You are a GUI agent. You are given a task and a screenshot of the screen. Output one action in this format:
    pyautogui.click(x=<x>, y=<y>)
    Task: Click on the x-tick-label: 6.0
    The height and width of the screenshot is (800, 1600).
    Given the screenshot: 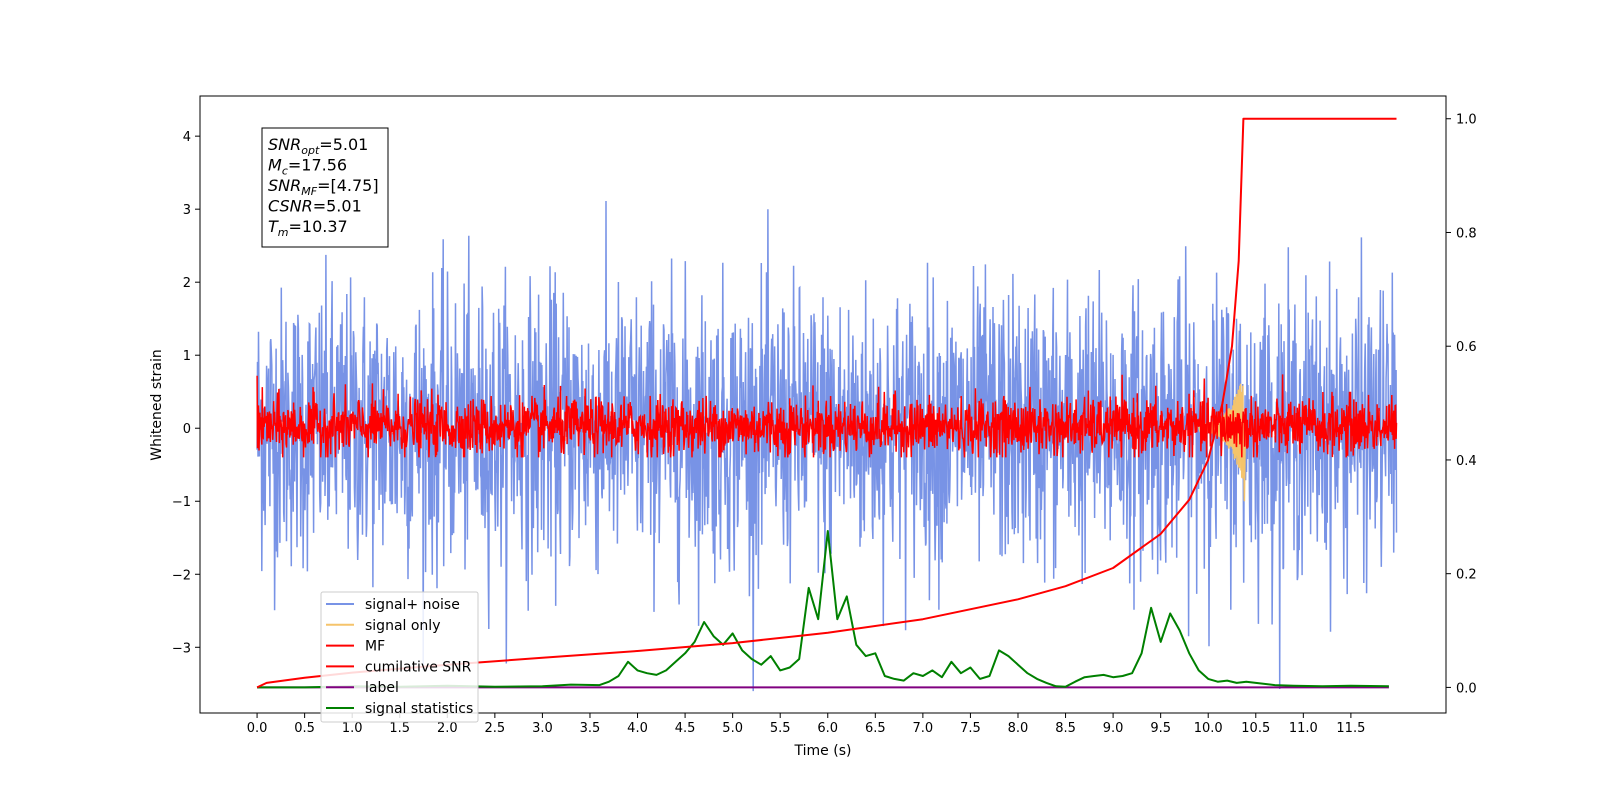 What is the action you would take?
    pyautogui.click(x=827, y=728)
    